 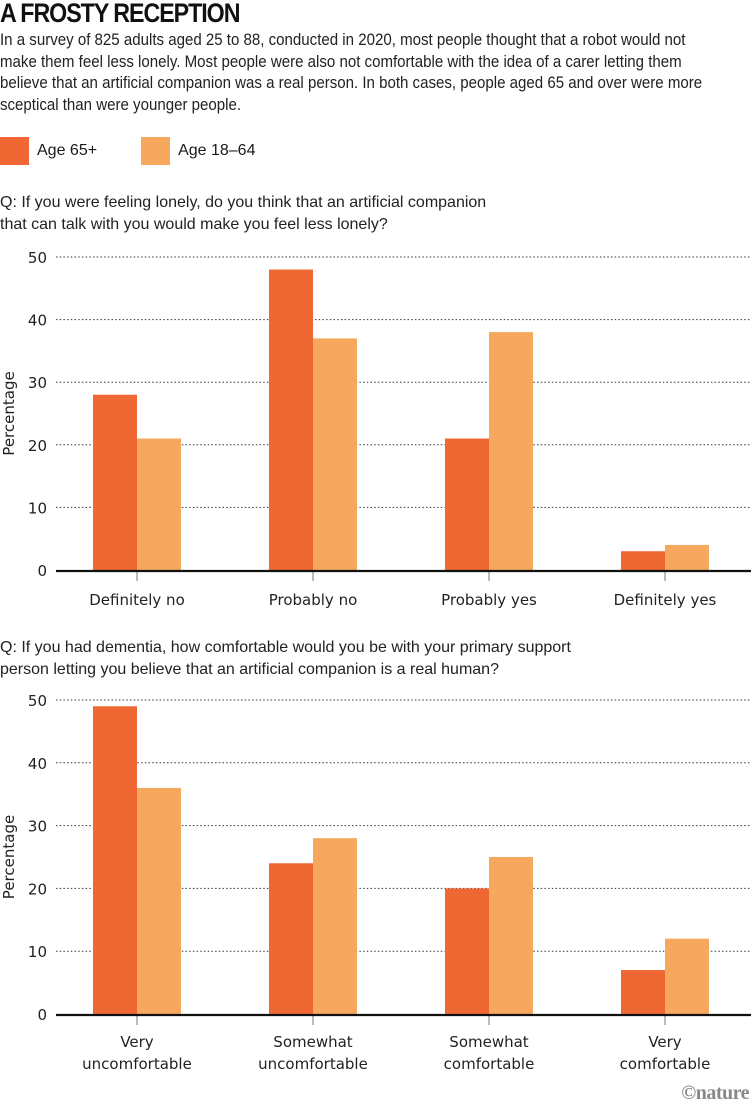 I want to click on nature-credit: ©nature, so click(x=715, y=1093).